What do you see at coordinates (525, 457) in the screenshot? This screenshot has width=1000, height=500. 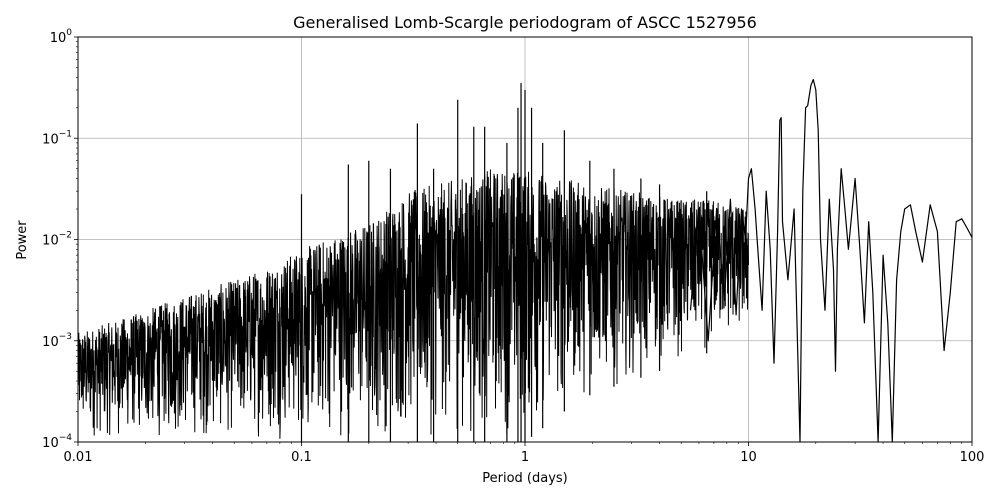 I see `x-tick-label: 1` at bounding box center [525, 457].